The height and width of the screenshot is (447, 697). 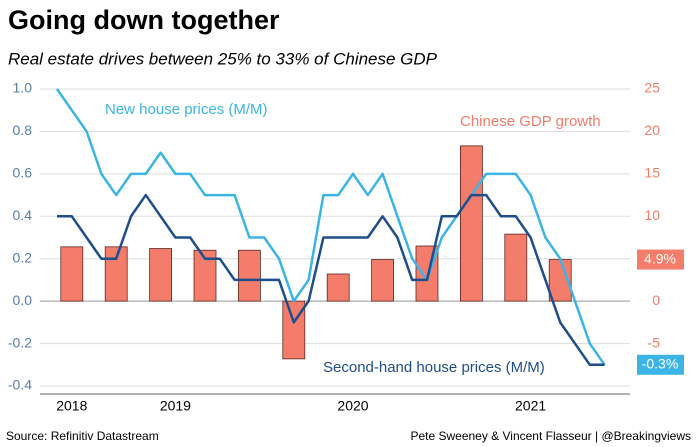 What do you see at coordinates (652, 215) in the screenshot?
I see `y2-tick-label: 10` at bounding box center [652, 215].